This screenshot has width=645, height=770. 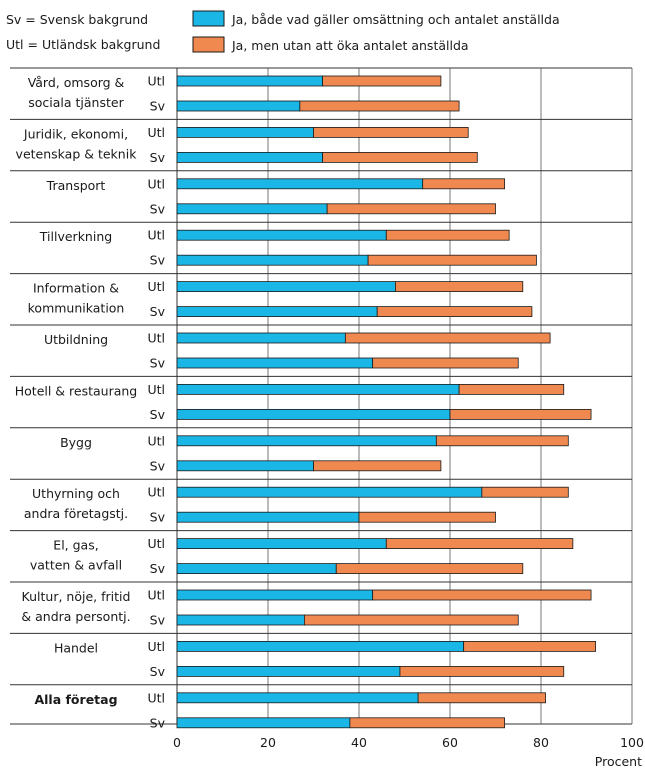 I want to click on group-label: Kultur, nöje, fritid, so click(x=76, y=596).